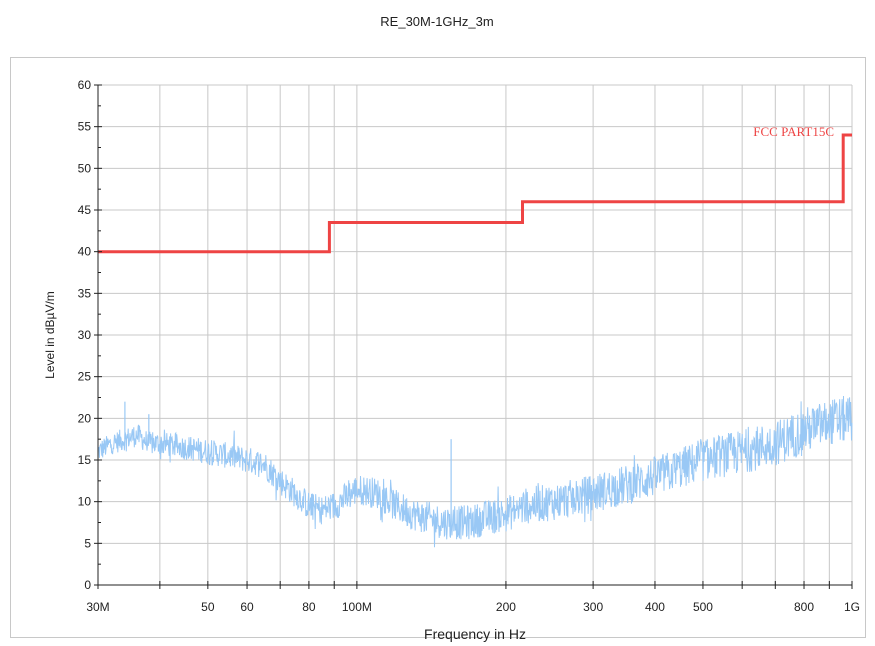 Image resolution: width=875 pixels, height=646 pixels. What do you see at coordinates (85, 335) in the screenshot?
I see `y-tick-label: 30` at bounding box center [85, 335].